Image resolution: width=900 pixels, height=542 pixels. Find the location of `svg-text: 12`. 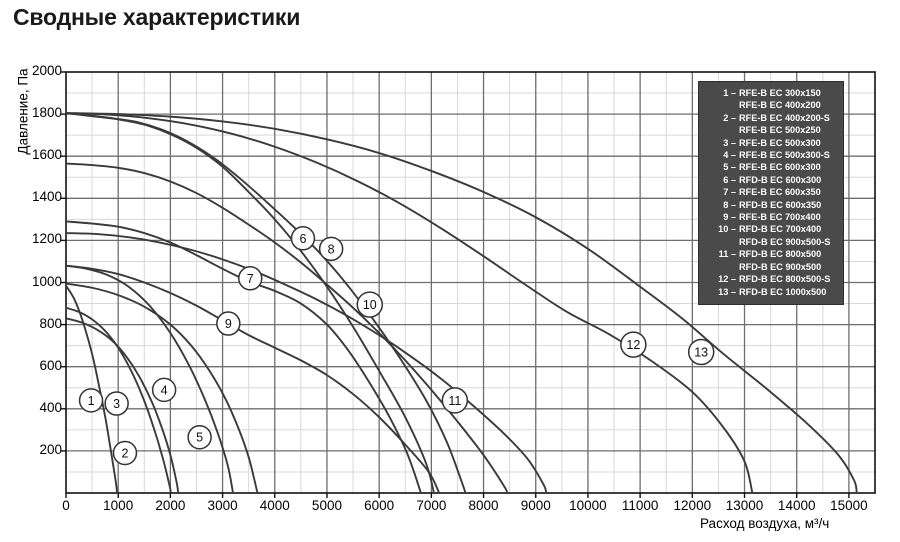

svg-text: 12 is located at coordinates (633, 345).